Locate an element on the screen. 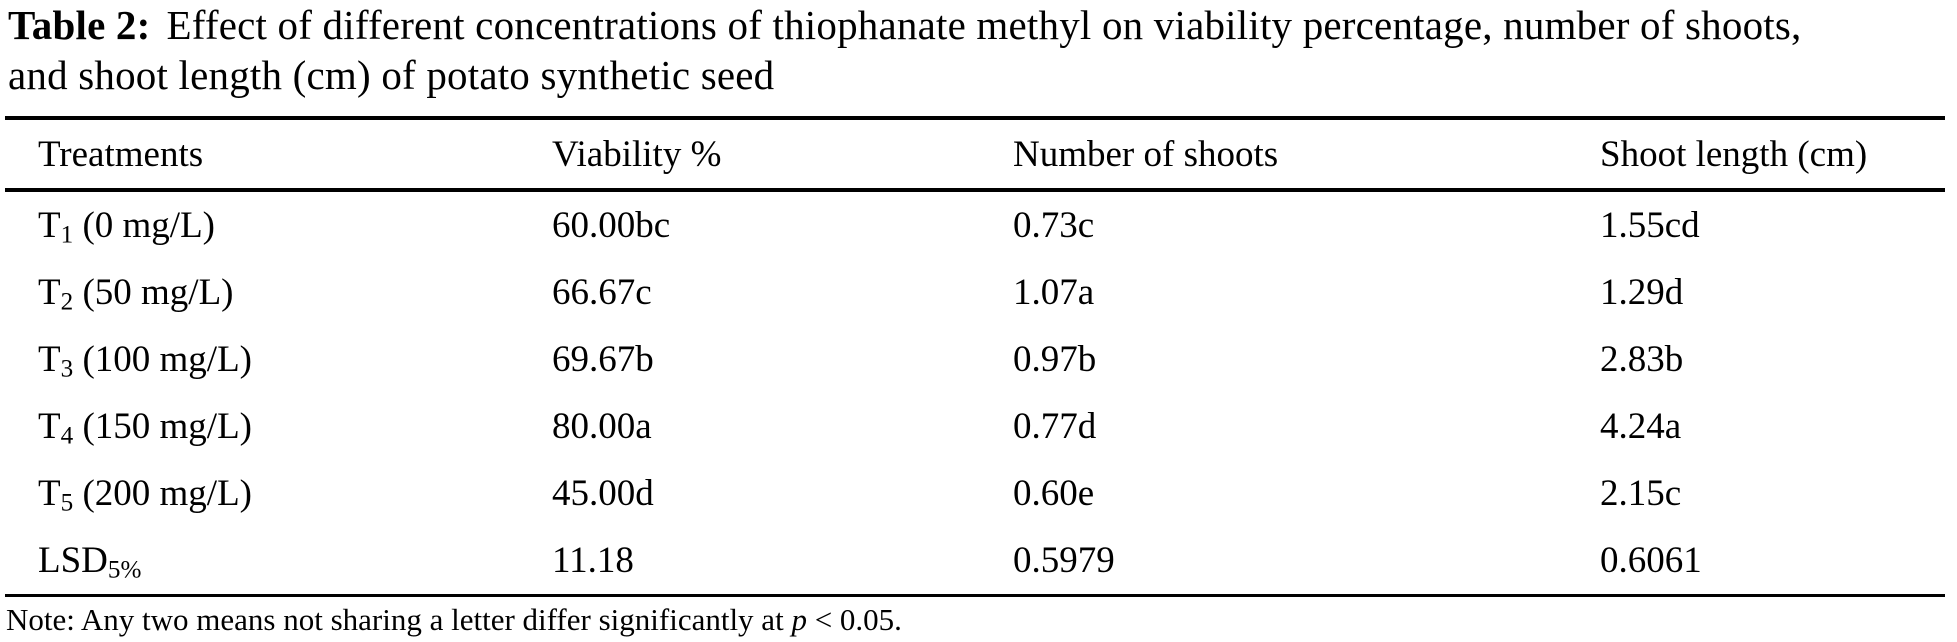 The height and width of the screenshot is (642, 1957). note-p-symbol: p is located at coordinates (799, 619).